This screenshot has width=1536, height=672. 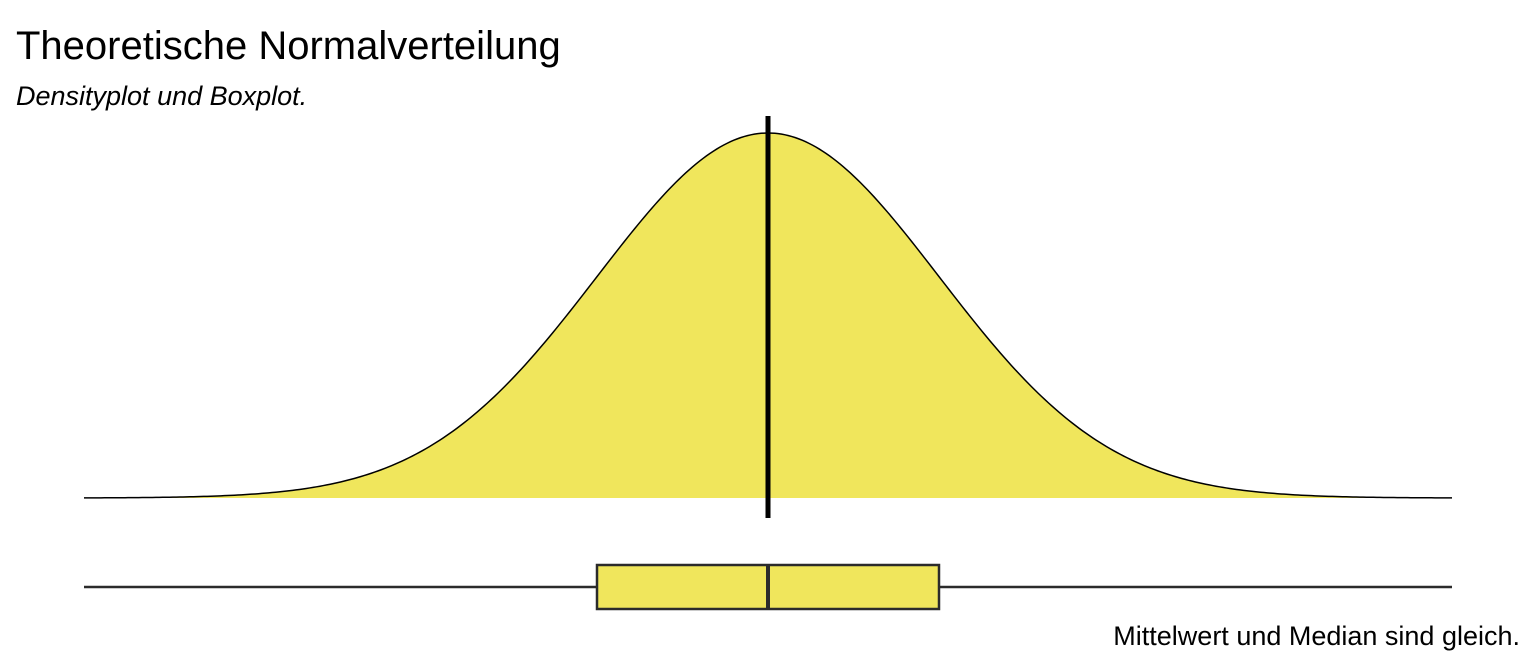 I want to click on chart-title: Theoretische Normalverteilung, so click(x=288, y=46).